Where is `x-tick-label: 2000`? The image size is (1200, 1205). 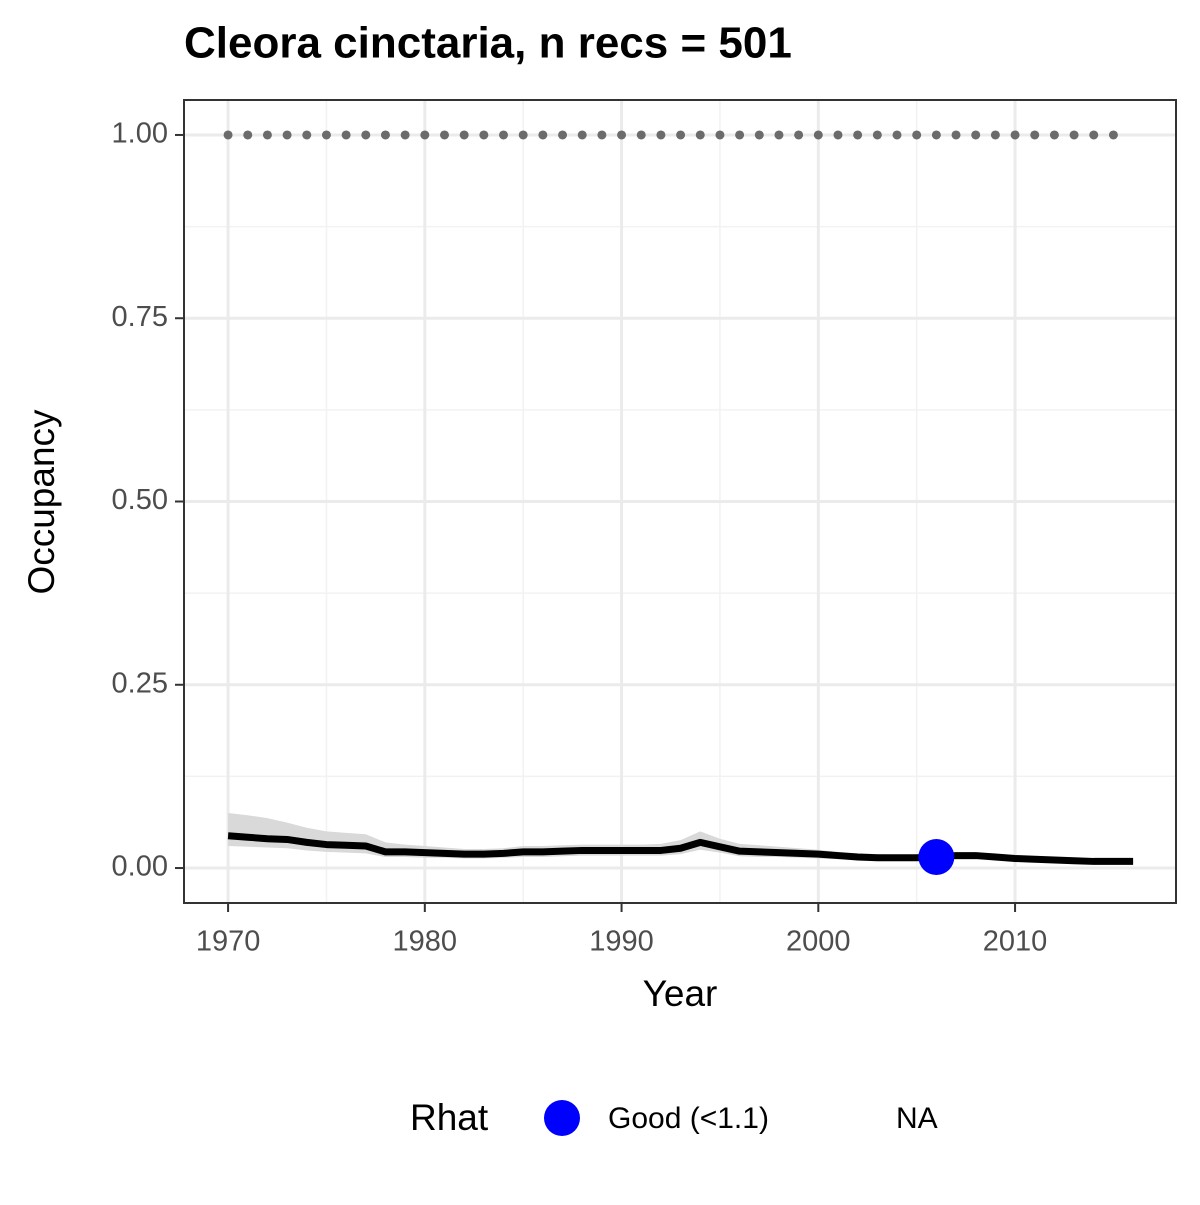 x-tick-label: 2000 is located at coordinates (818, 942).